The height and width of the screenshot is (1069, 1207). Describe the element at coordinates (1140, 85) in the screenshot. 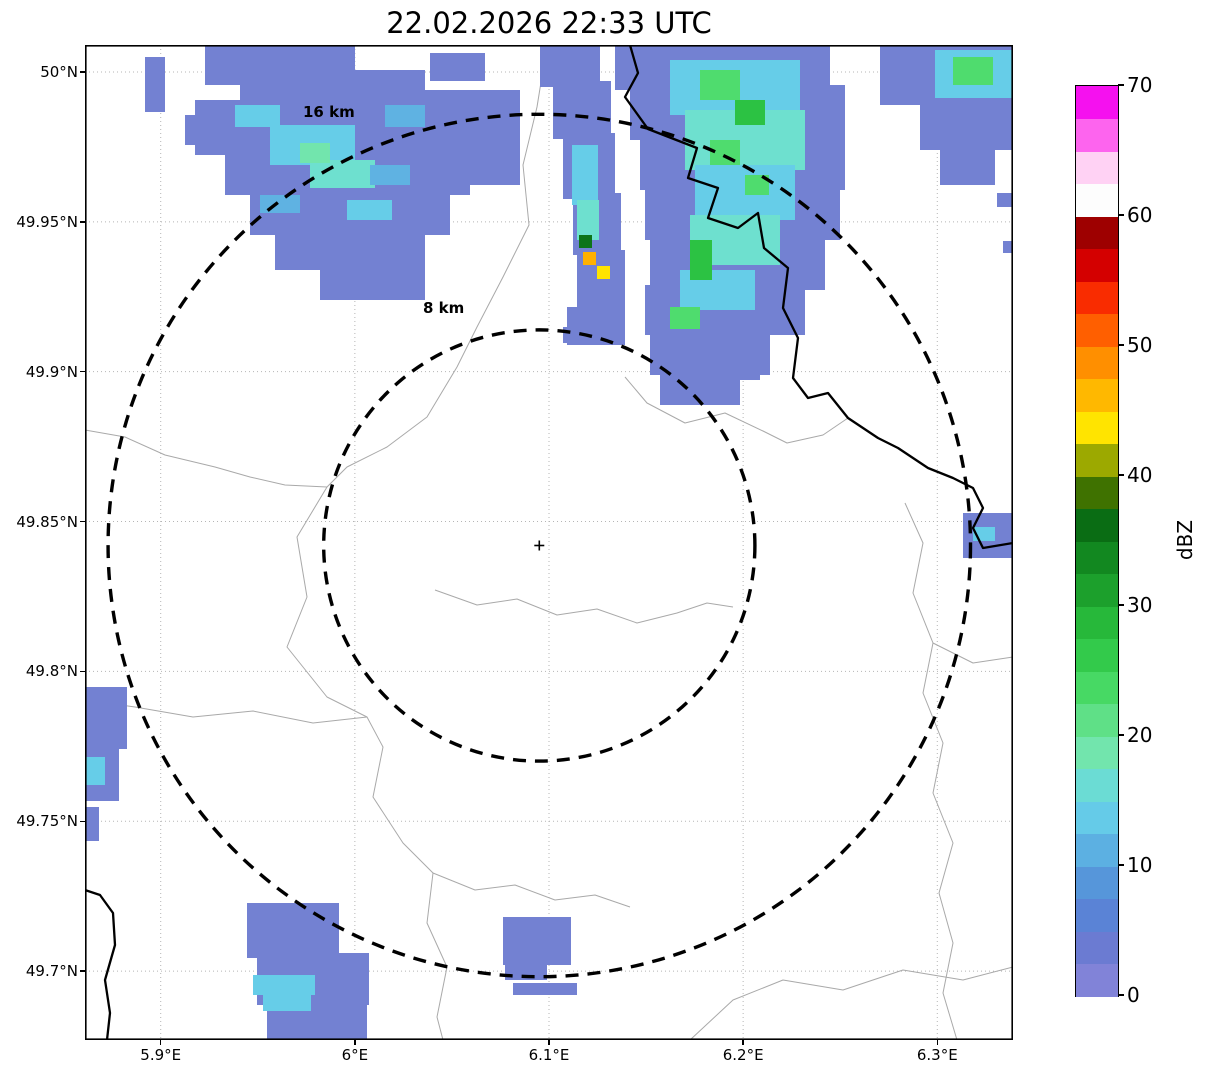

I see `colorbar-tick-label: 70` at that location.